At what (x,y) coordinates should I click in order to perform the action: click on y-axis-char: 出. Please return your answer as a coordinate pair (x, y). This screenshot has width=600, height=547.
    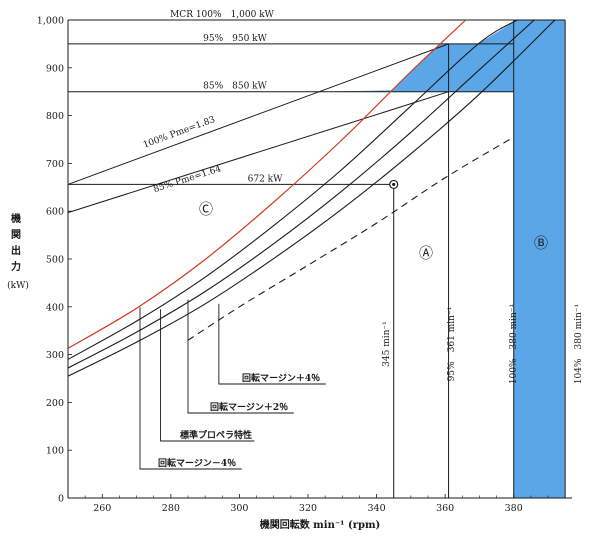
    Looking at the image, I should click on (16, 250).